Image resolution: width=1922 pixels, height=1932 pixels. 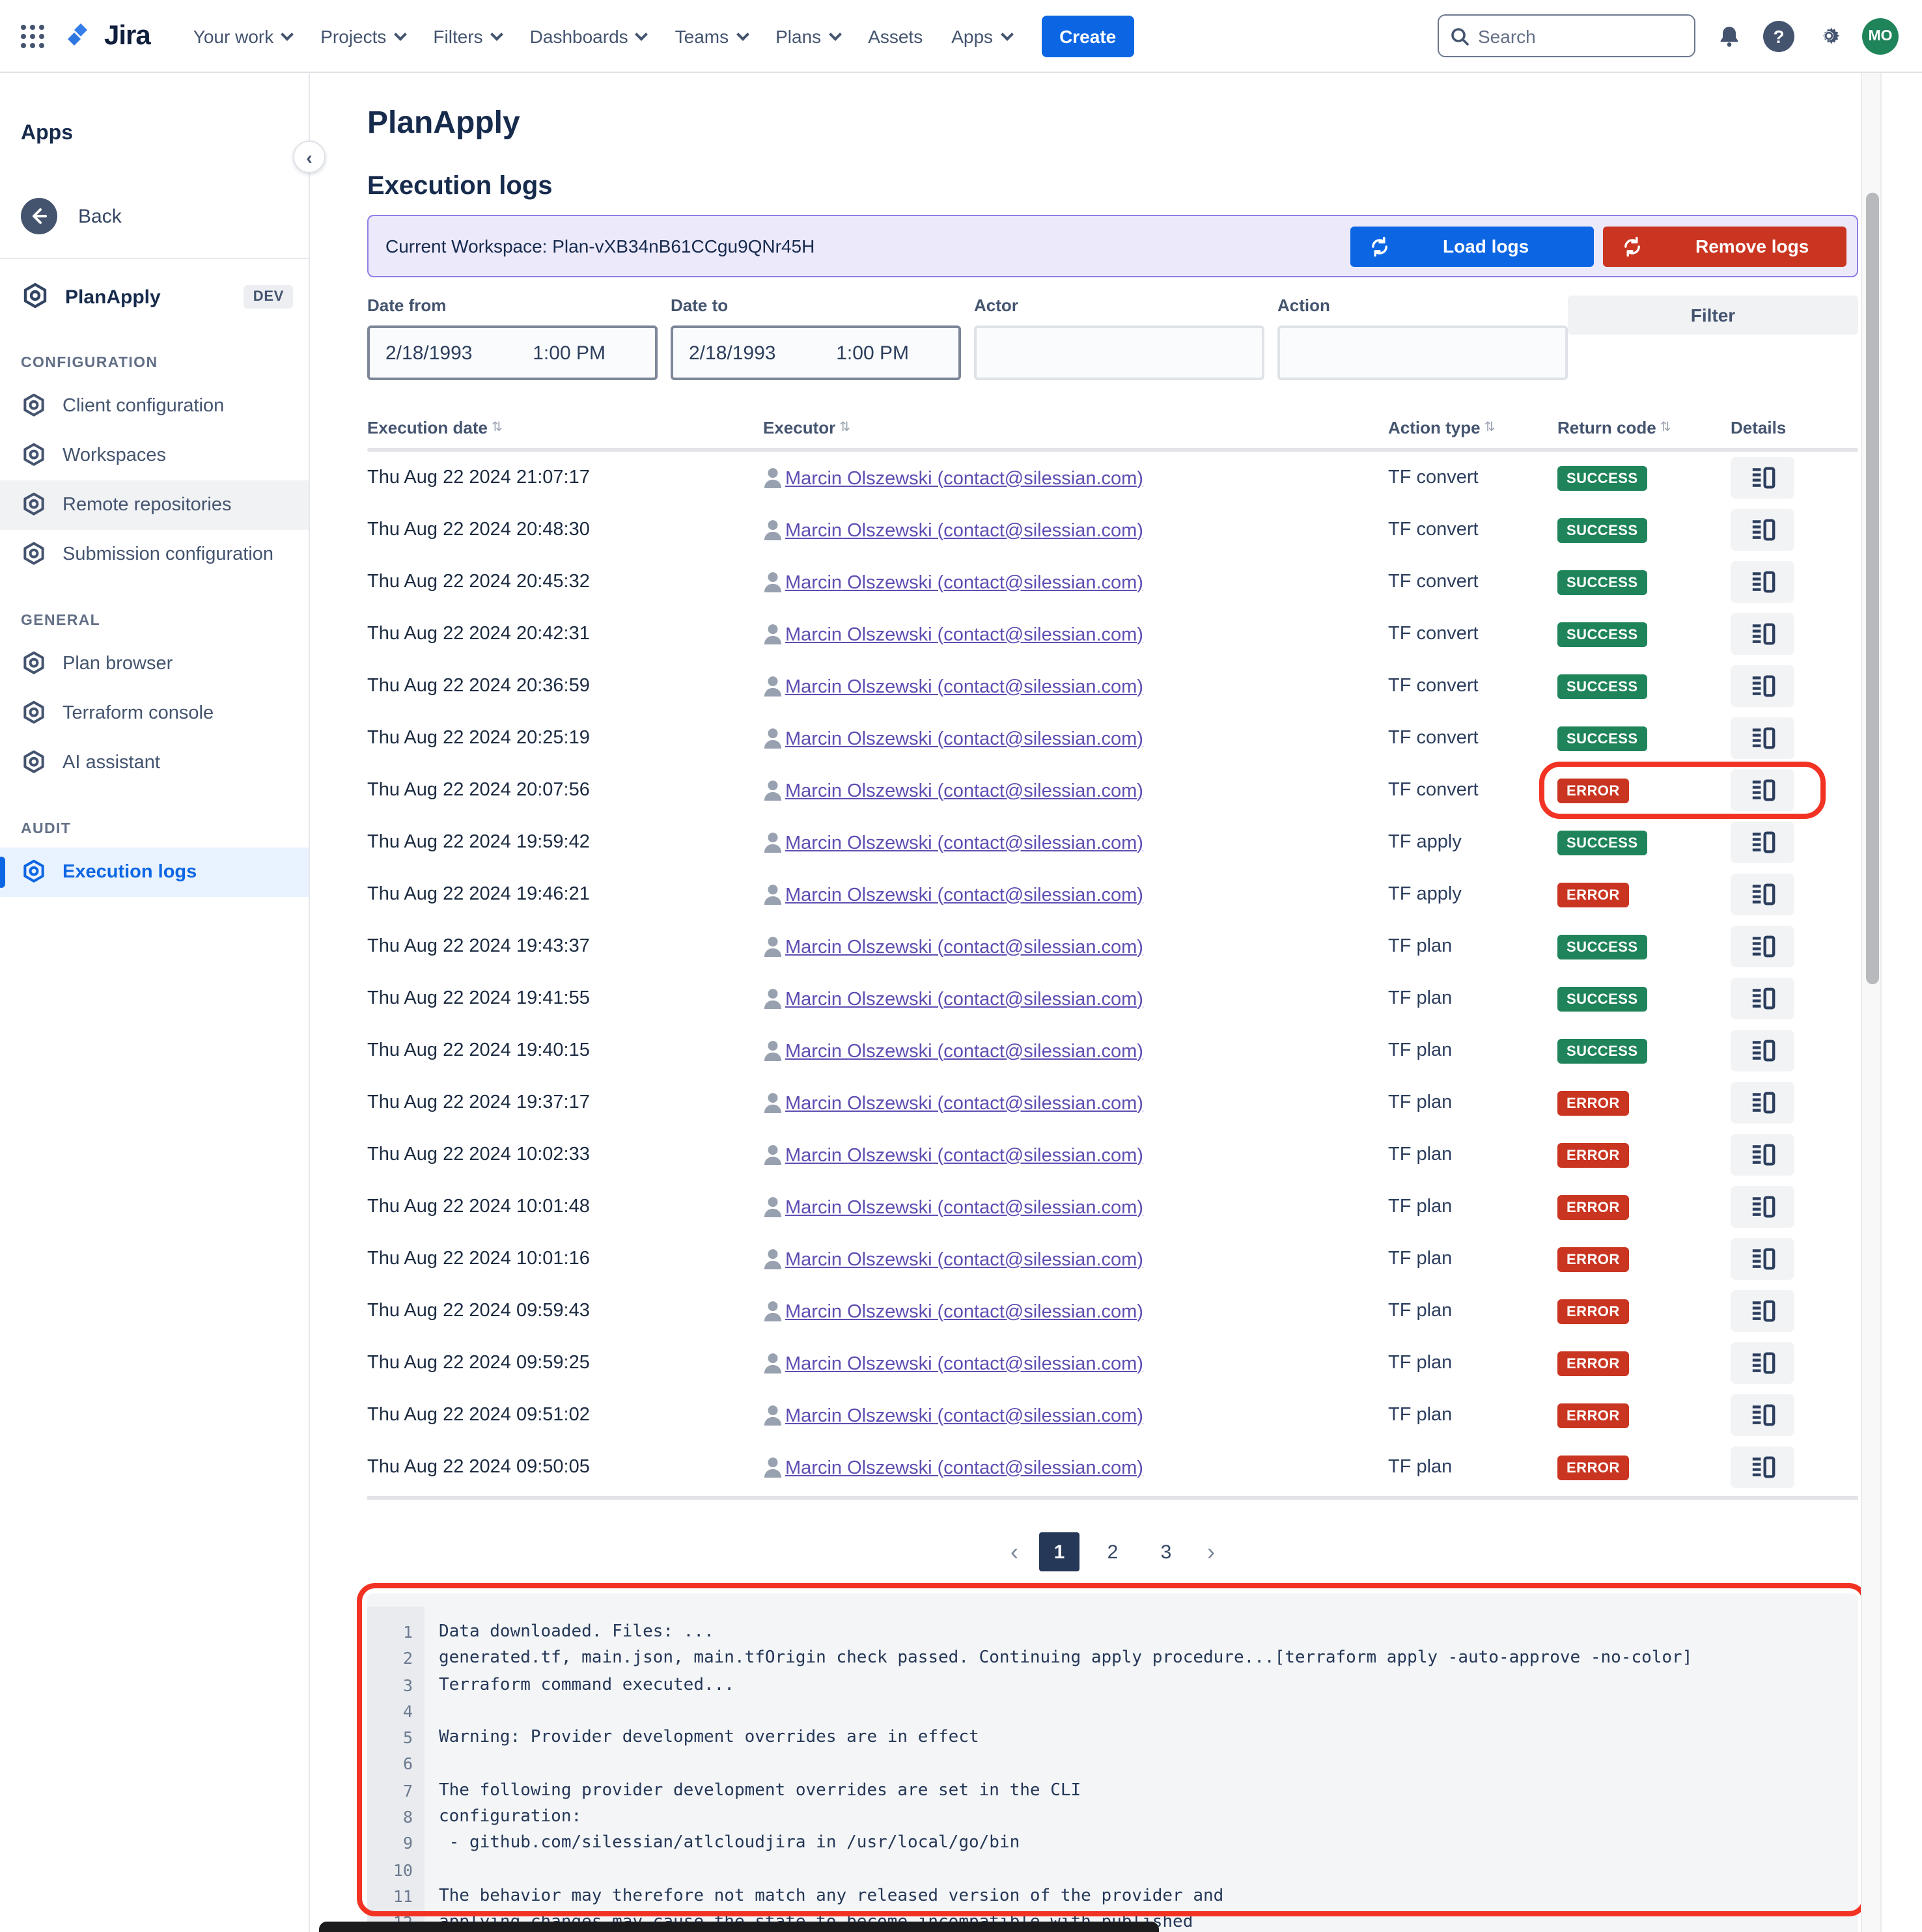 I want to click on filter-button: Filter, so click(x=1713, y=315).